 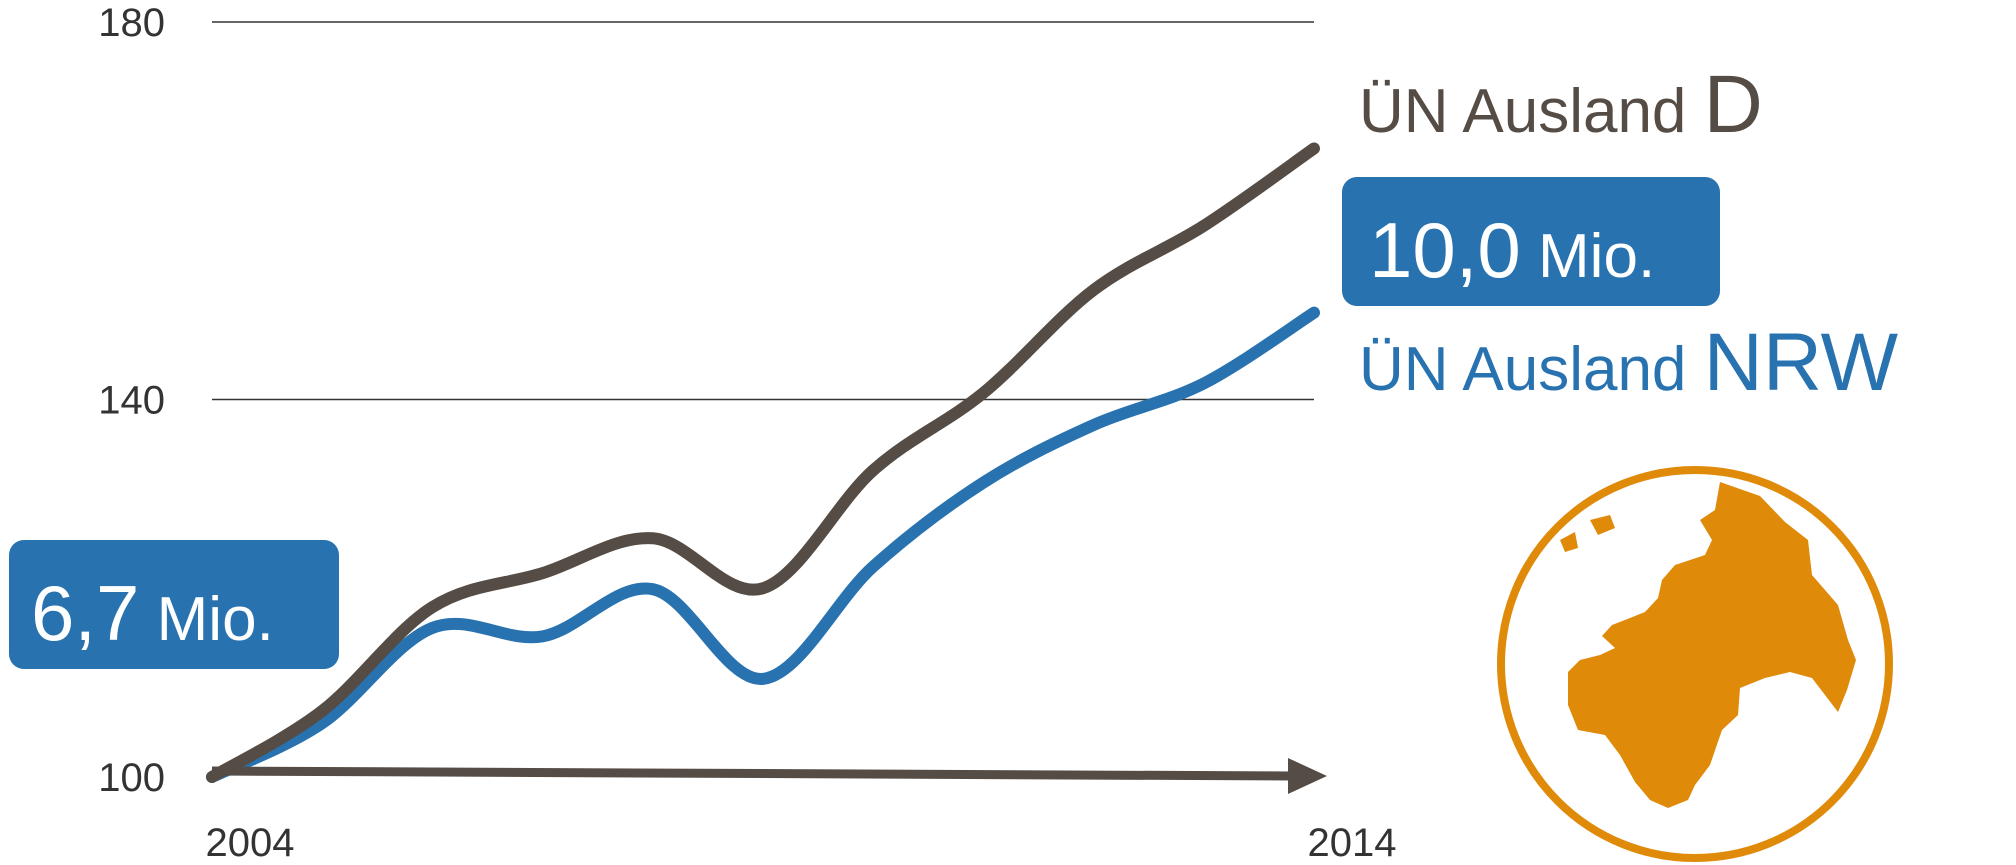 What do you see at coordinates (131, 23) in the screenshot?
I see `y-tick-label: 180` at bounding box center [131, 23].